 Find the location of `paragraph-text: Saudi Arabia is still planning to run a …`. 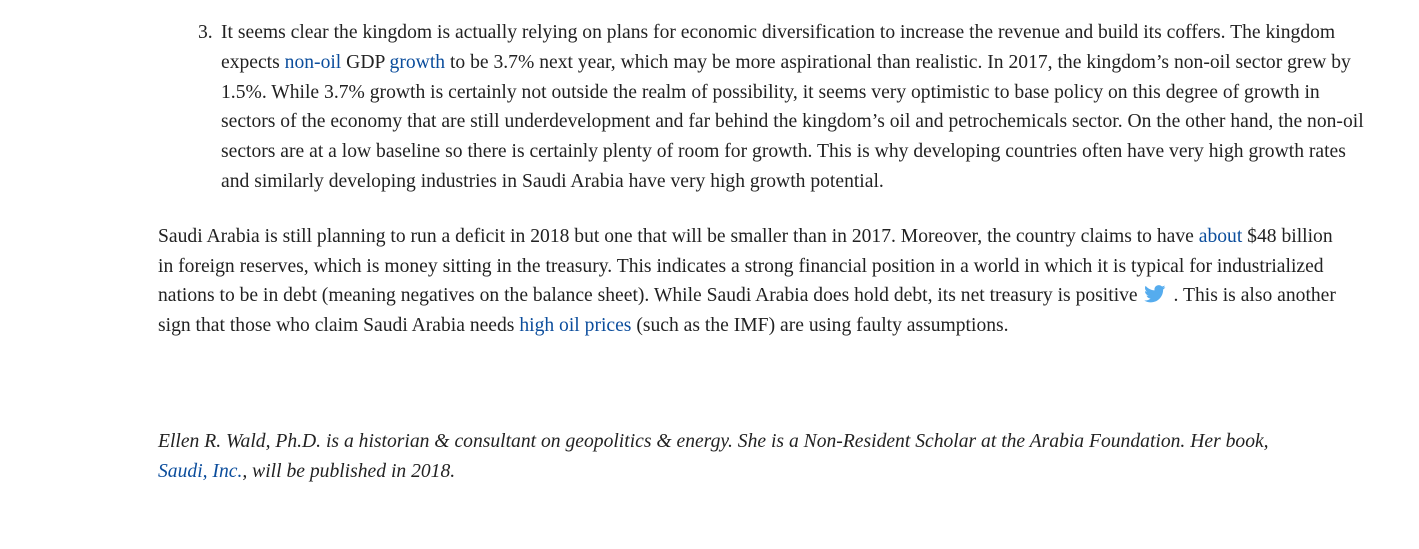

paragraph-text: Saudi Arabia is still planning to run a … is located at coordinates (678, 236).